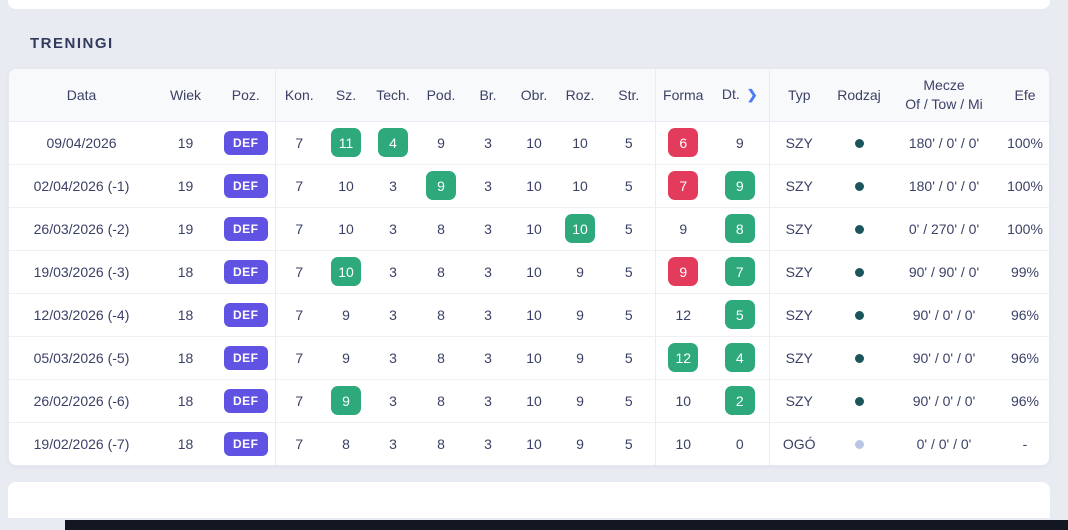 The width and height of the screenshot is (1068, 530). I want to click on col-header-tech: Tech., so click(393, 95).